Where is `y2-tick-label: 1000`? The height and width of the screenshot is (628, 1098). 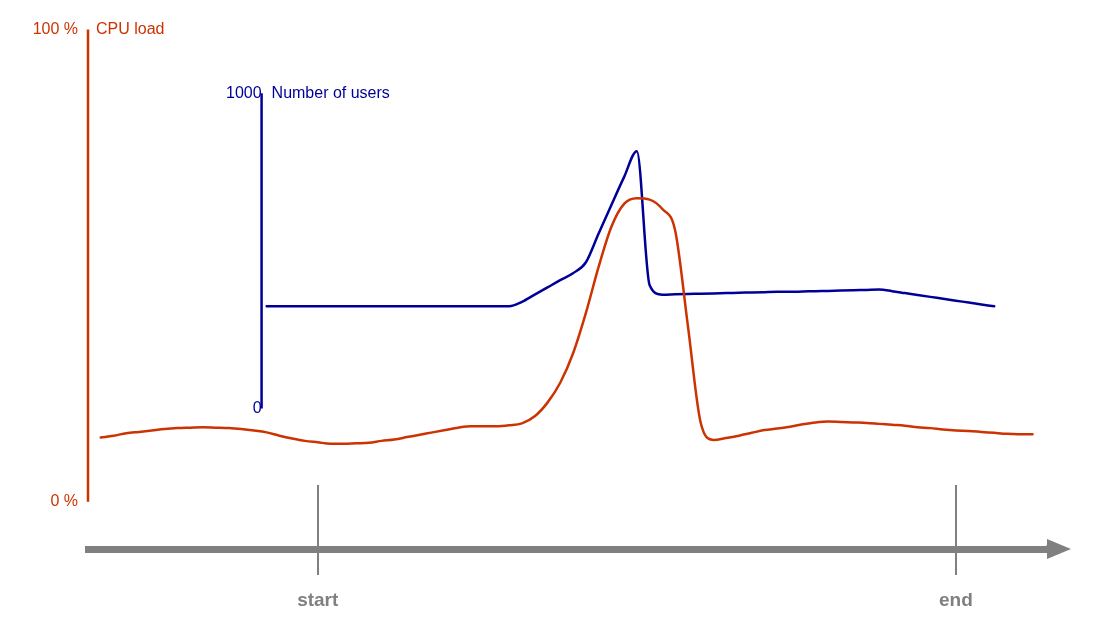
y2-tick-label: 1000 is located at coordinates (243, 92).